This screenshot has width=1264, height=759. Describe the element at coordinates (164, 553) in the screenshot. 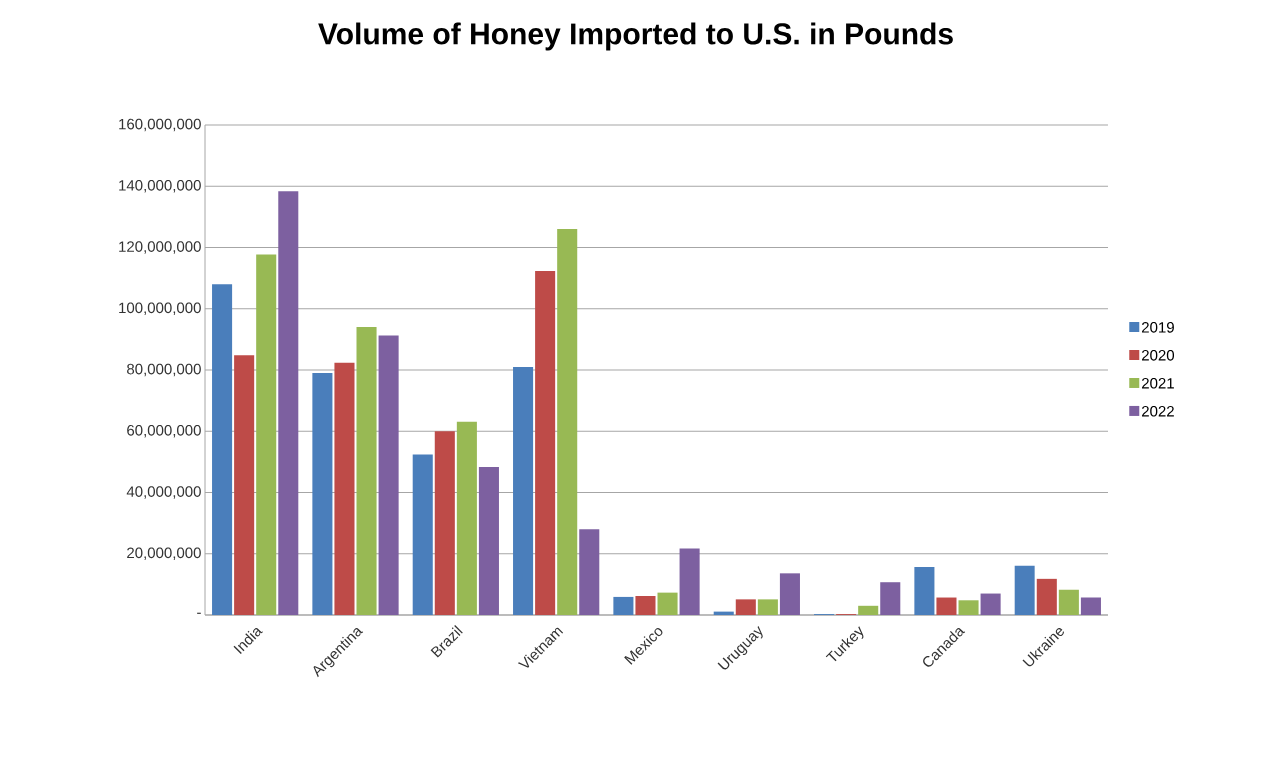

I see `y-tick-label: 20,000,000` at that location.